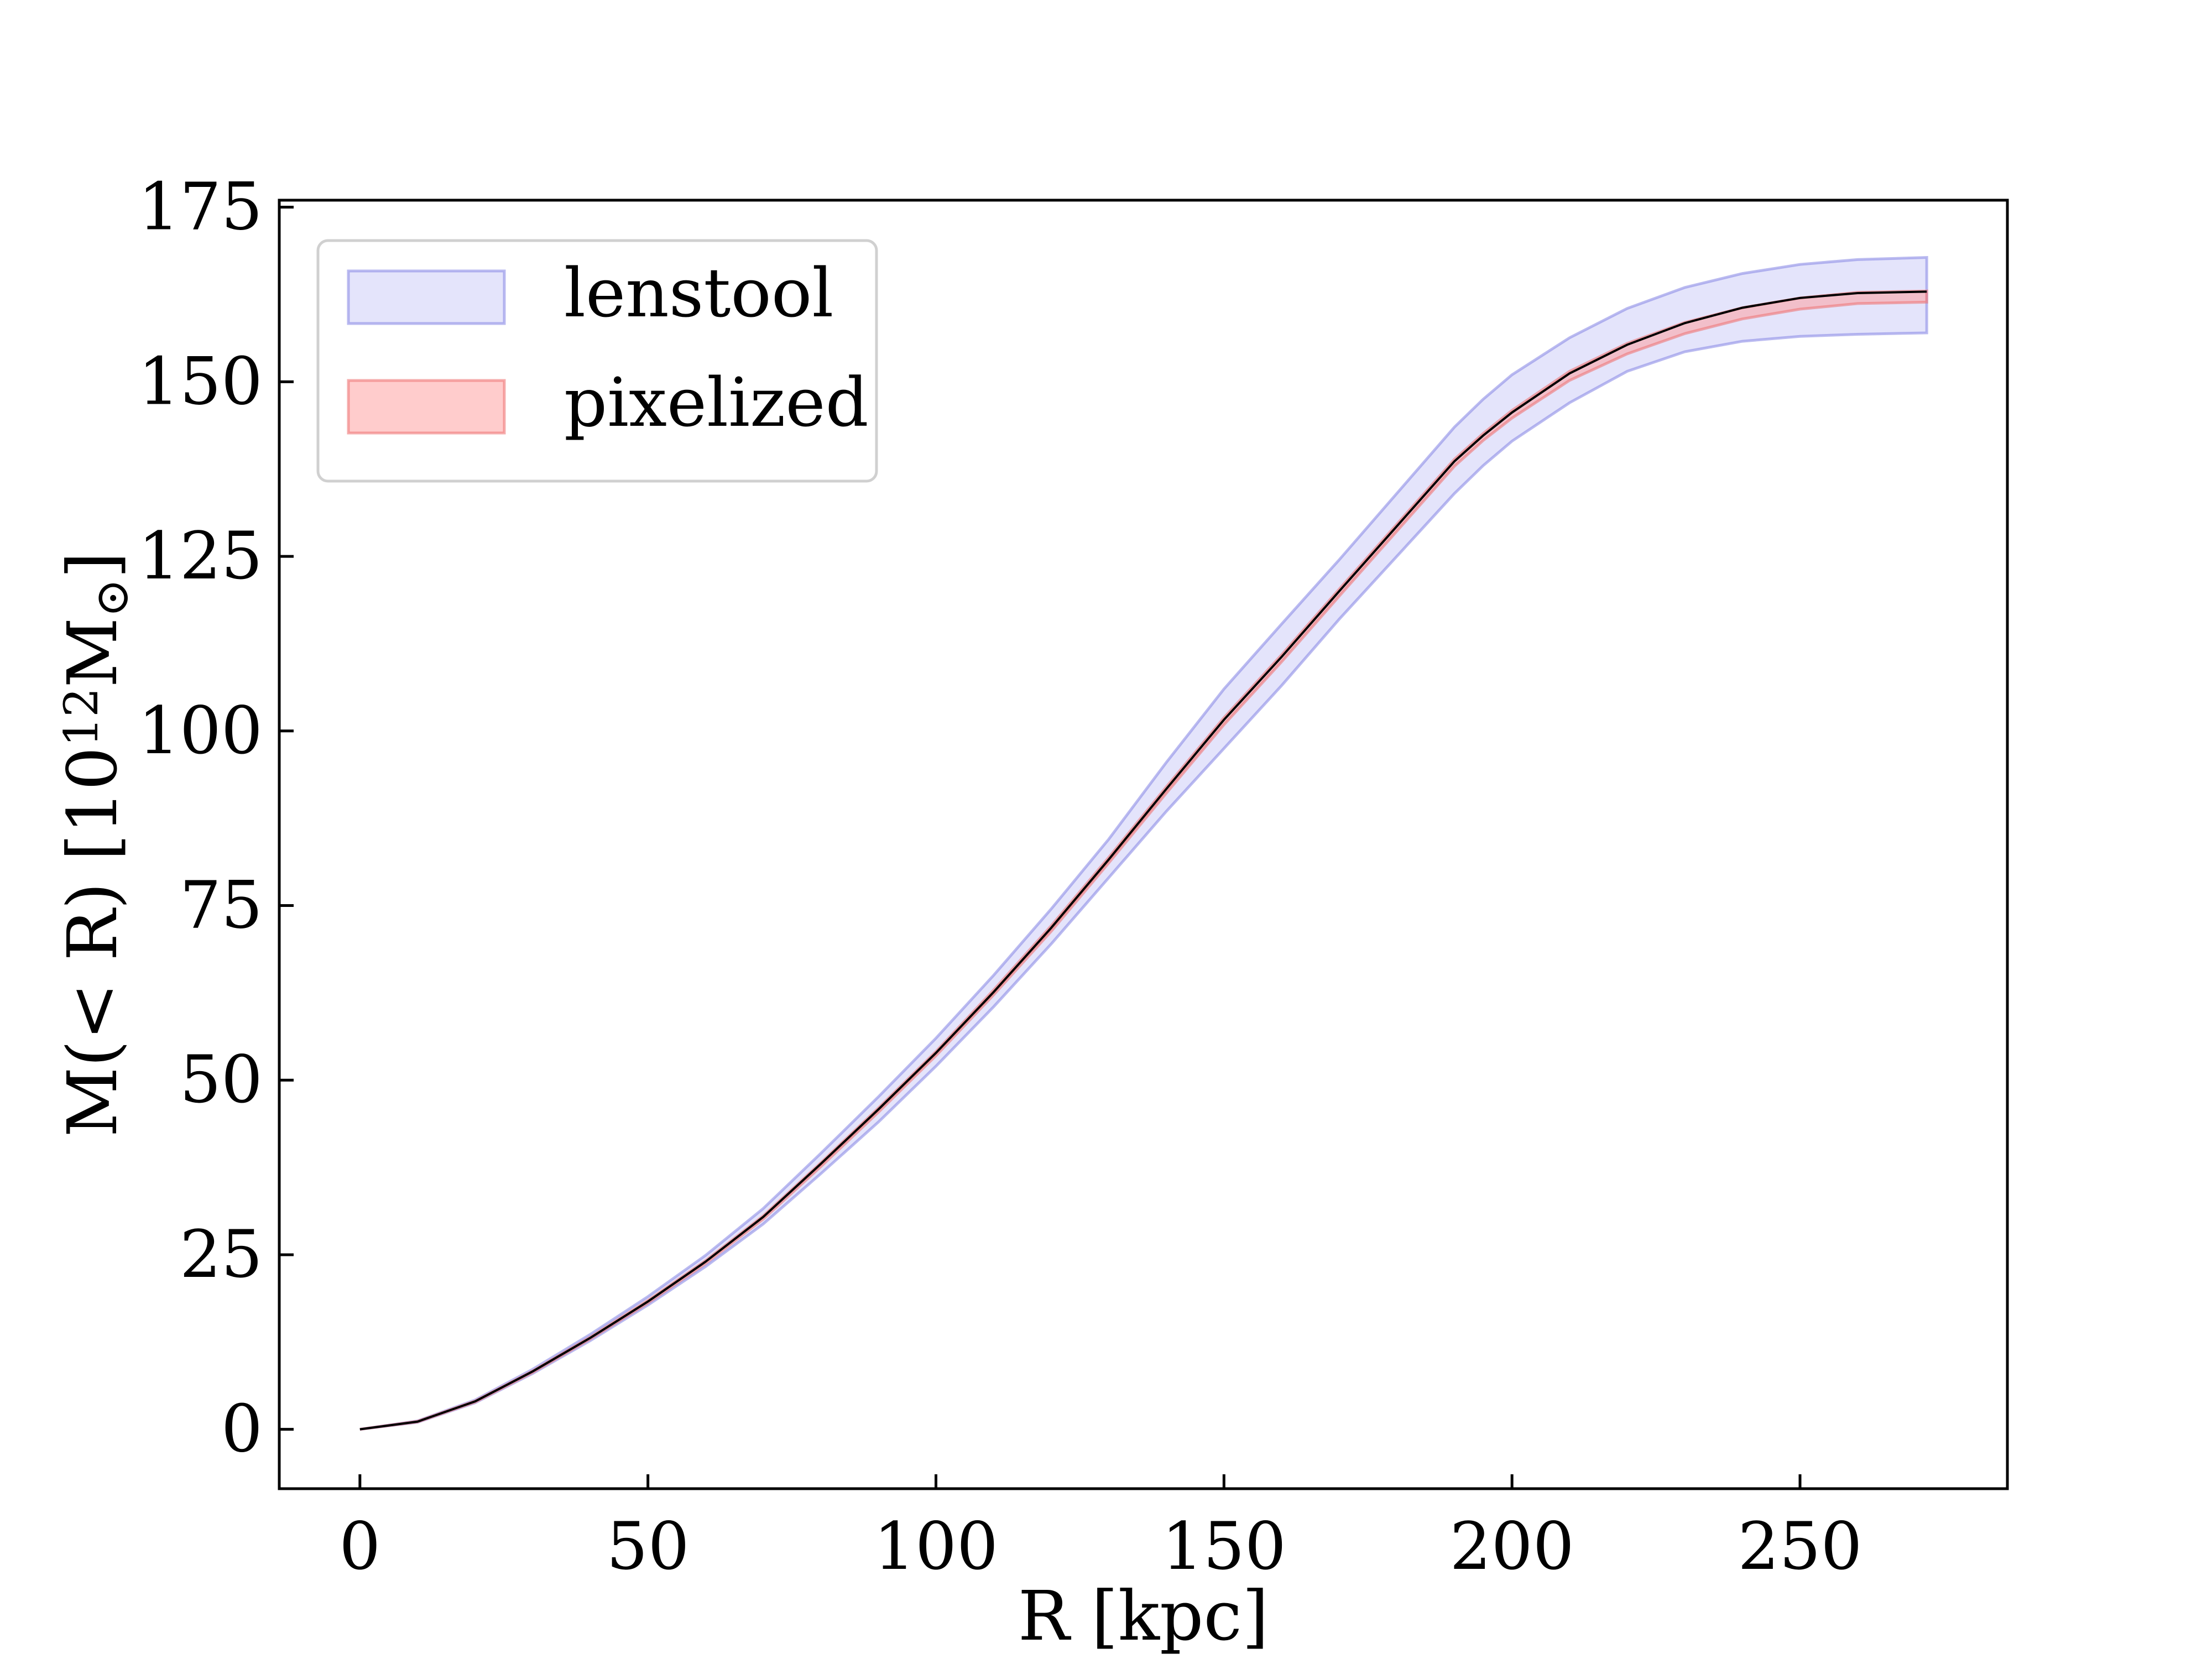 The width and height of the screenshot is (2212, 1659). I want to click on y-axis-label: M(< R) [1012M⊙], so click(96, 845).